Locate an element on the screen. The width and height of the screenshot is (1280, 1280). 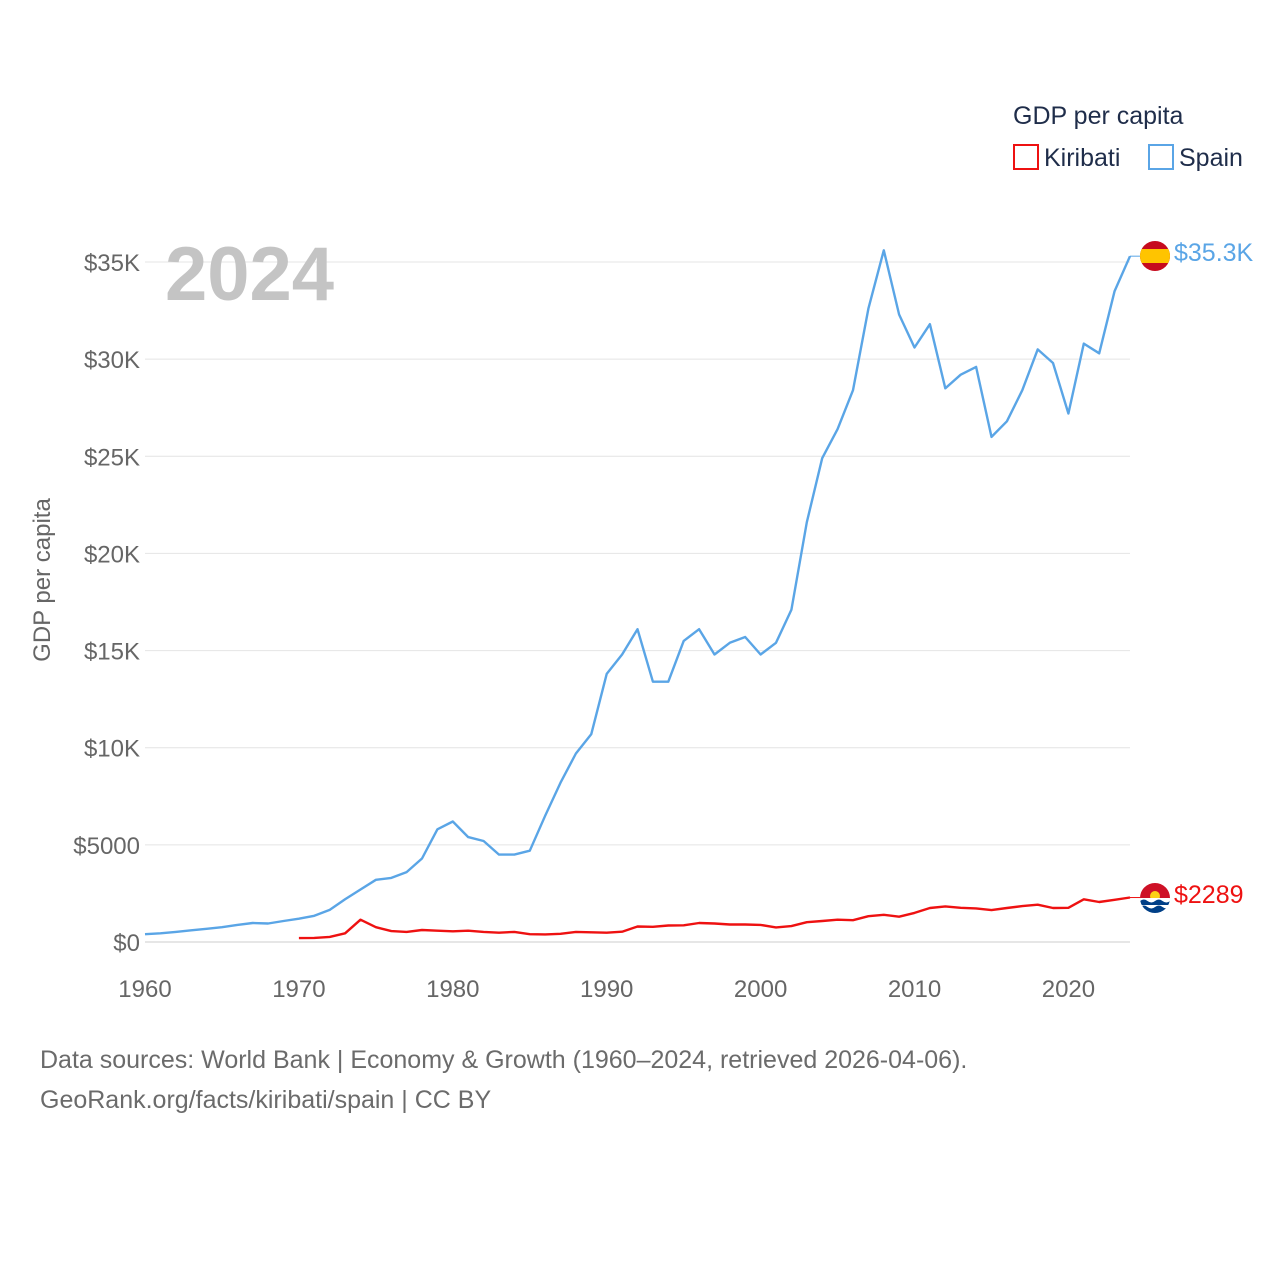
end-label-kiribati: $2289 is located at coordinates (1209, 895).